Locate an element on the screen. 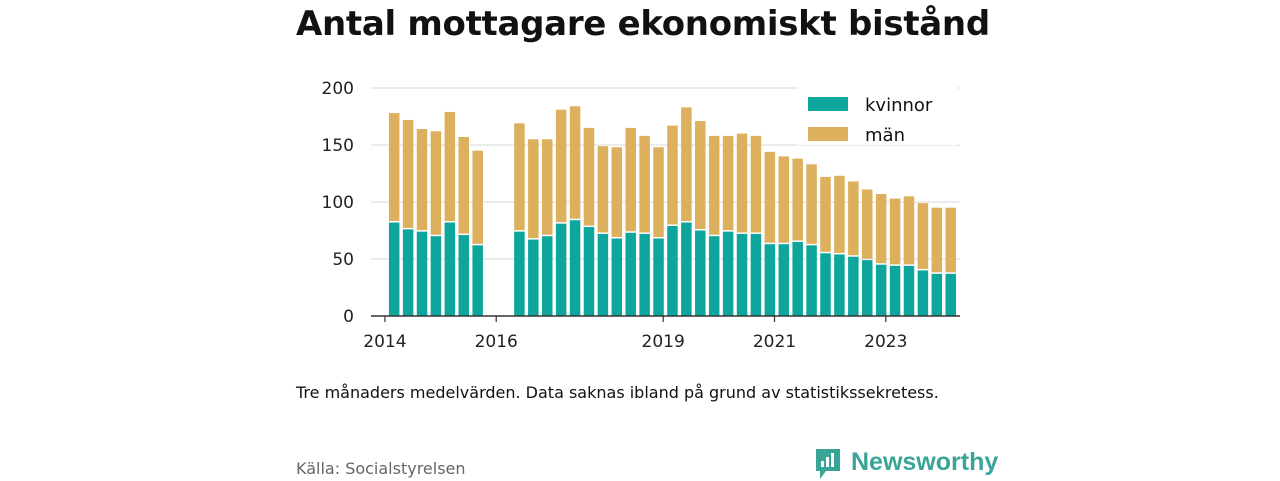 This screenshot has width=1280, height=481. x-tick-label: 2021 is located at coordinates (774, 342).